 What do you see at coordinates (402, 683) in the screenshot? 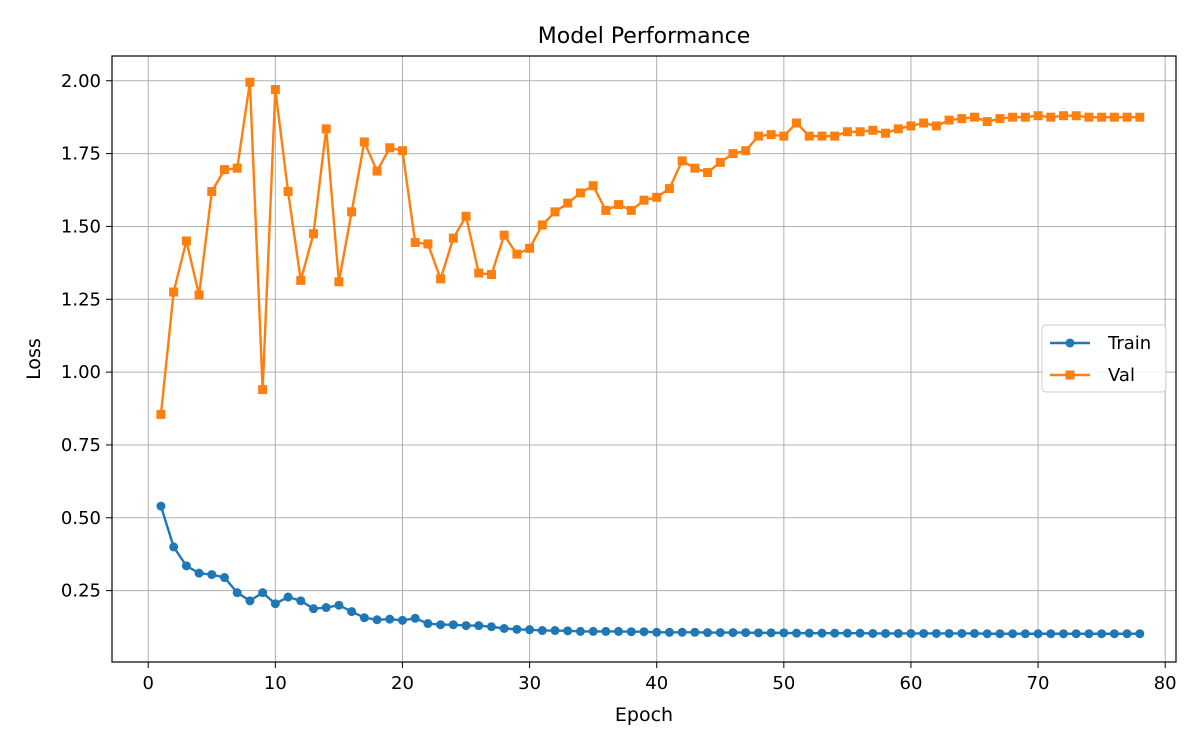
I see `x-tick-label: 20` at bounding box center [402, 683].